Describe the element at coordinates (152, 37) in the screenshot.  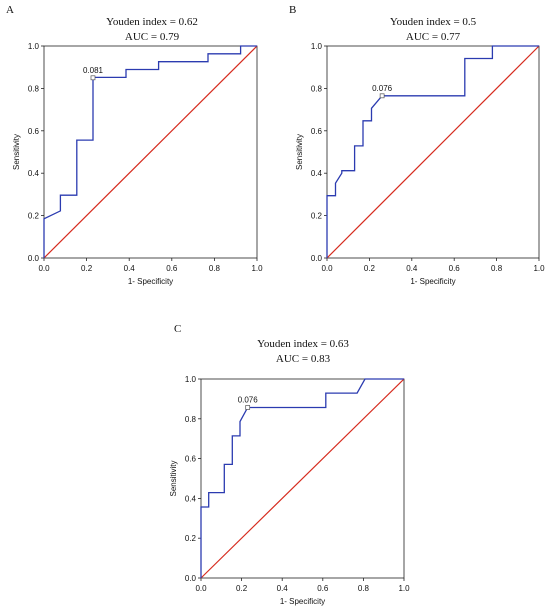
I see `chart-subtitle: AUC = 0.79` at that location.